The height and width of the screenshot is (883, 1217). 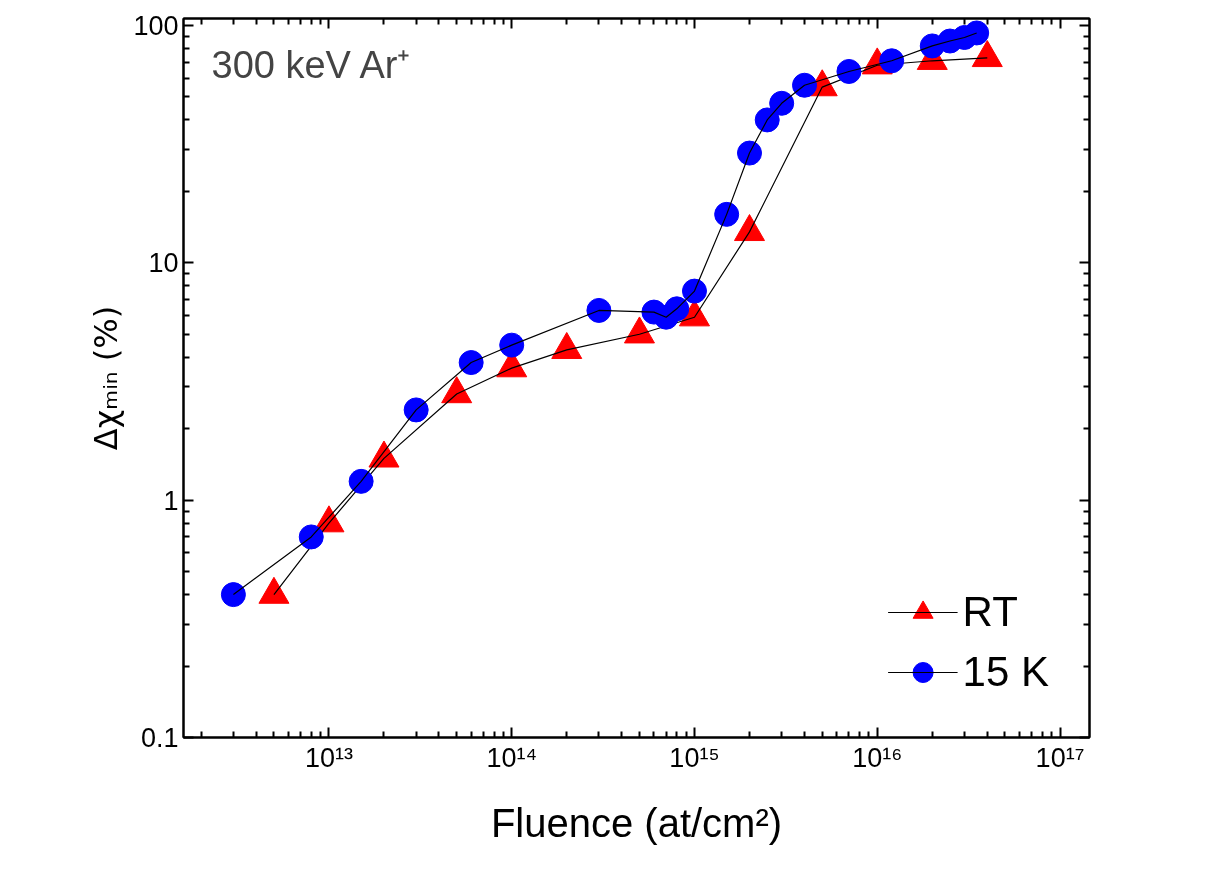 What do you see at coordinates (328, 757) in the screenshot?
I see `x-tick-label: 10¹³` at bounding box center [328, 757].